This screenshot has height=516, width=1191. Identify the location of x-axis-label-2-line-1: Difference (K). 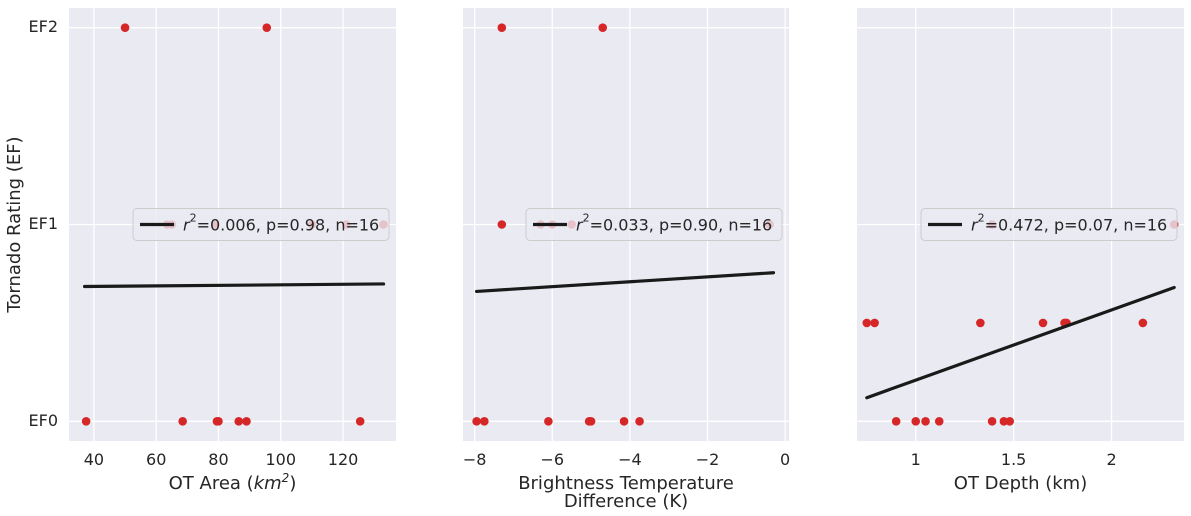
(626, 501).